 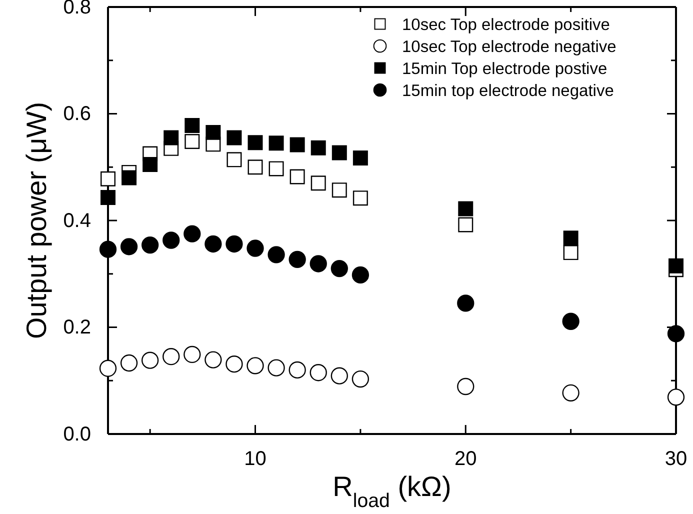 What do you see at coordinates (255, 459) in the screenshot?
I see `x-tick-label: 10` at bounding box center [255, 459].